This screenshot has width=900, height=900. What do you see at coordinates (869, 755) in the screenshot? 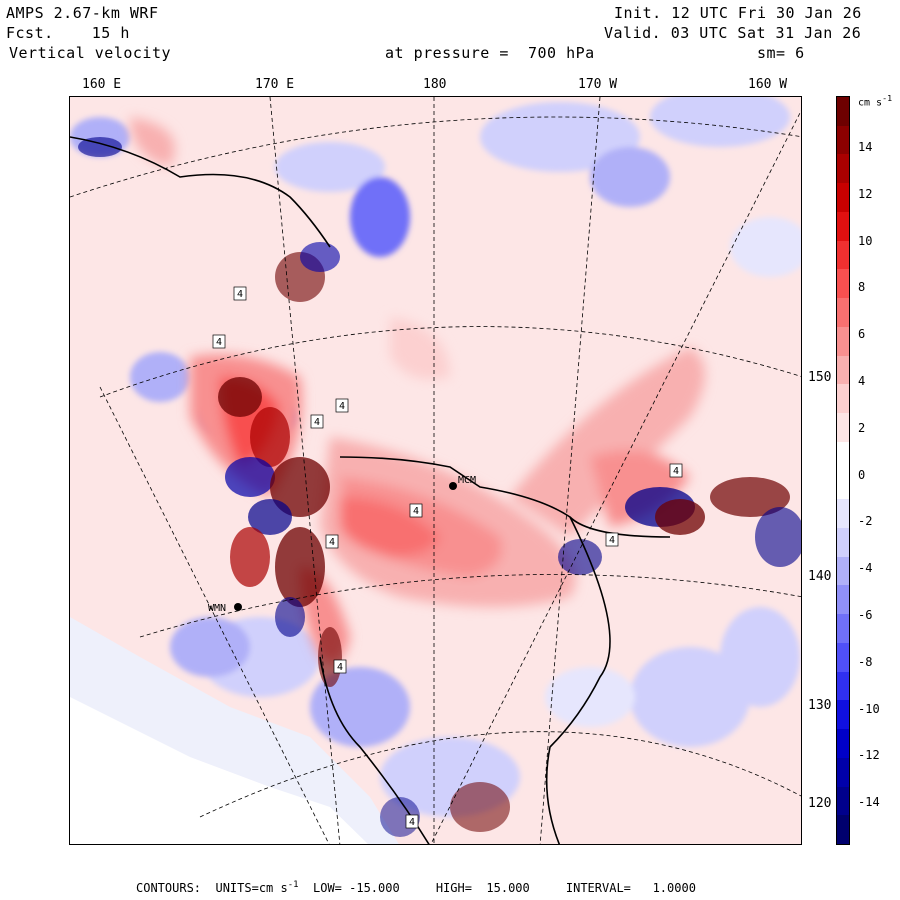
I see `colorbar-tick-label: -12` at bounding box center [869, 755].